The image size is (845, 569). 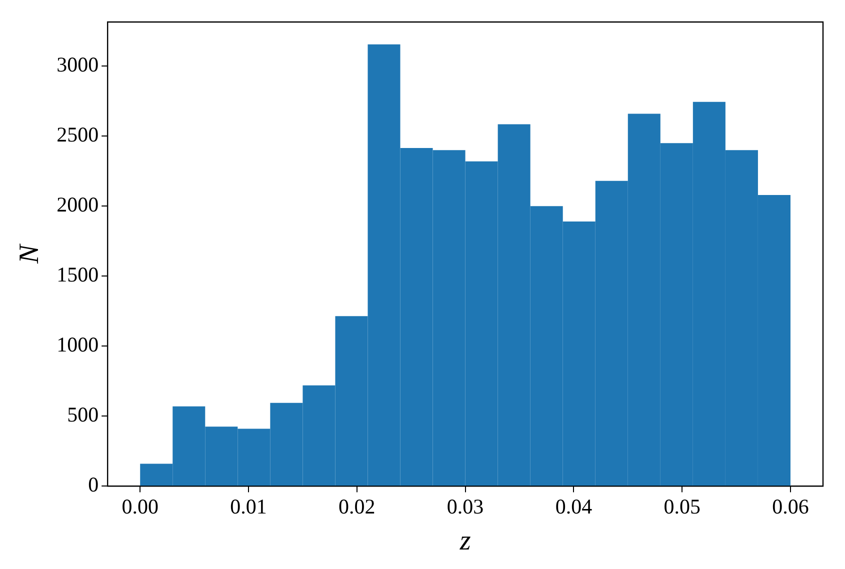 What do you see at coordinates (77, 64) in the screenshot?
I see `y-tick-label: 3000` at bounding box center [77, 64].